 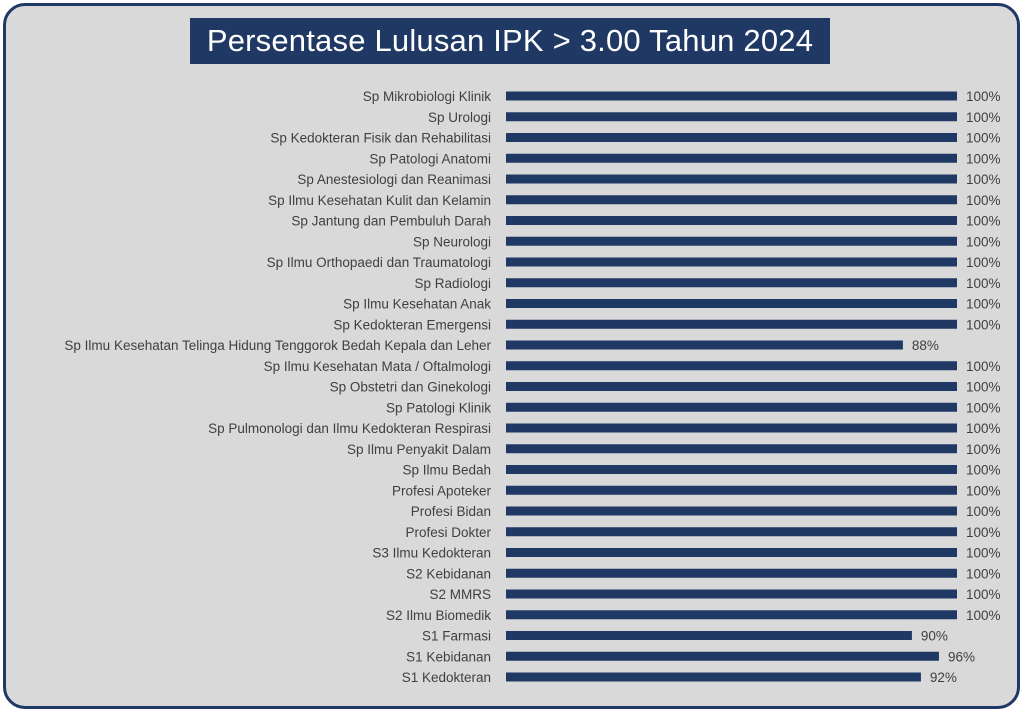 I want to click on category-label: Sp Ilmu Kesehatan Mata / Oftalmologi, so click(x=377, y=366).